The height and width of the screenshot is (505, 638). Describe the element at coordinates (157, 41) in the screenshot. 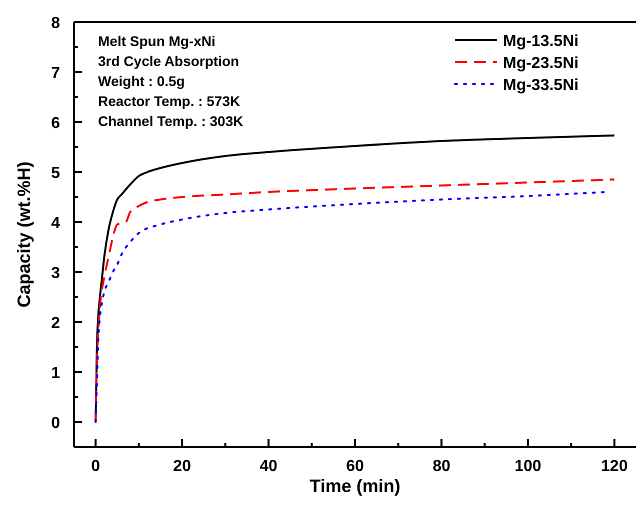

I see `annotation: Melt Spun Mg-xNi` at that location.